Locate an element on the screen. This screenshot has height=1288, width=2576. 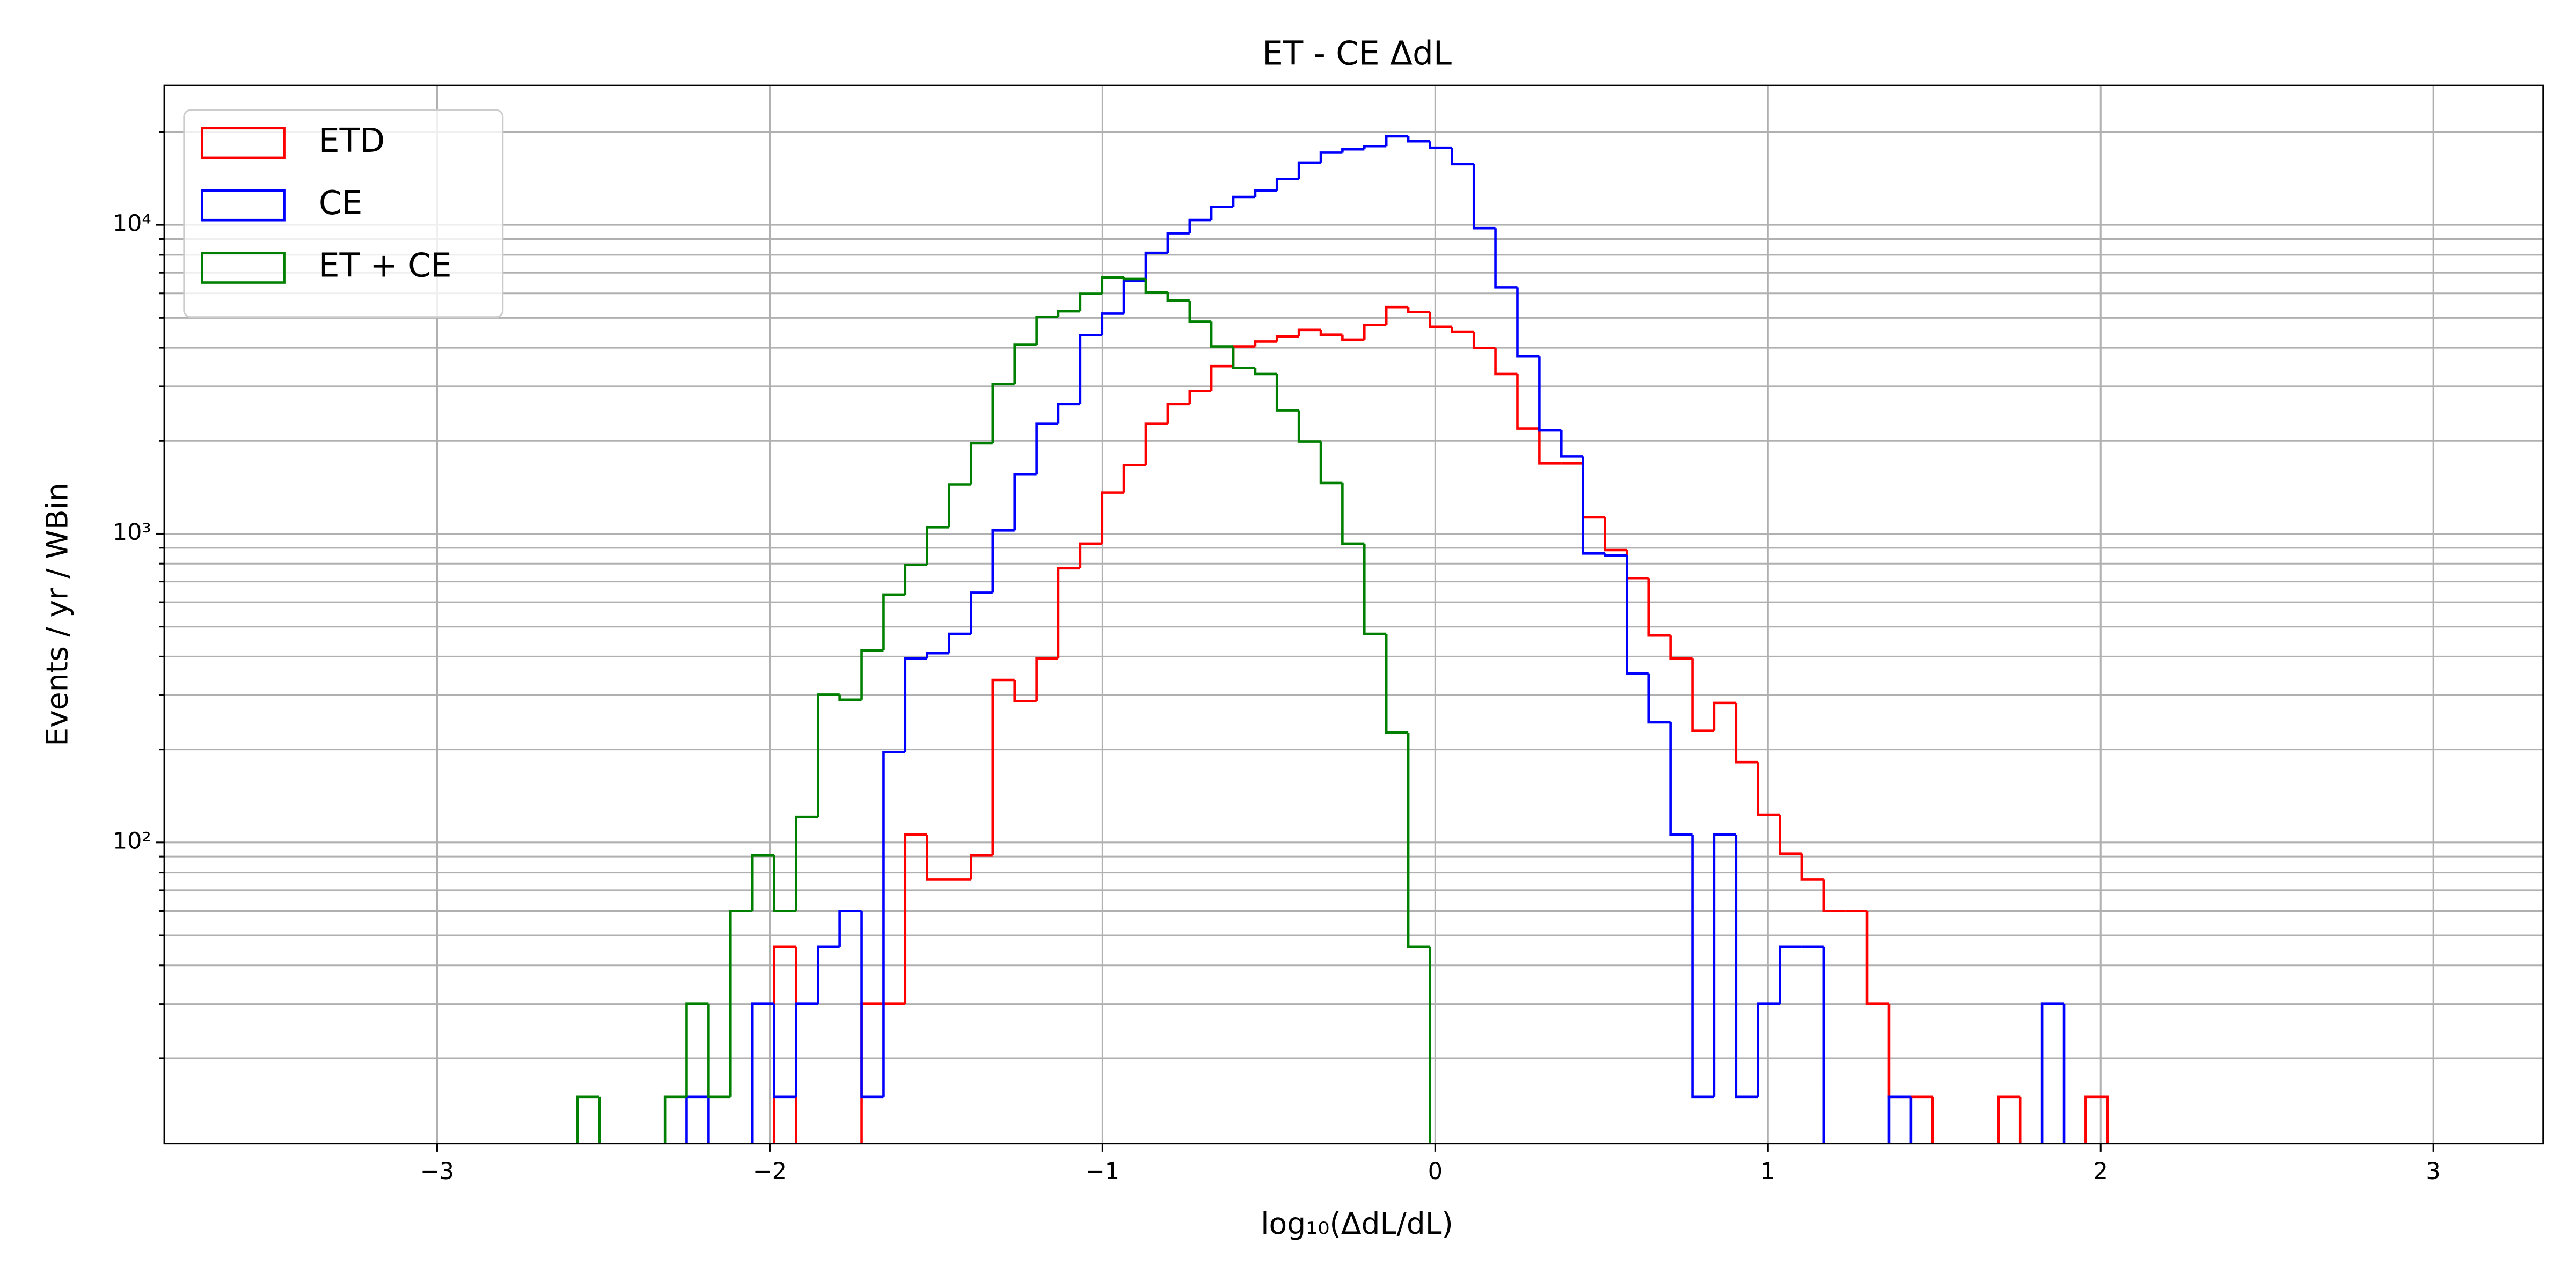
x-tick-label: −1 is located at coordinates (1102, 1171).